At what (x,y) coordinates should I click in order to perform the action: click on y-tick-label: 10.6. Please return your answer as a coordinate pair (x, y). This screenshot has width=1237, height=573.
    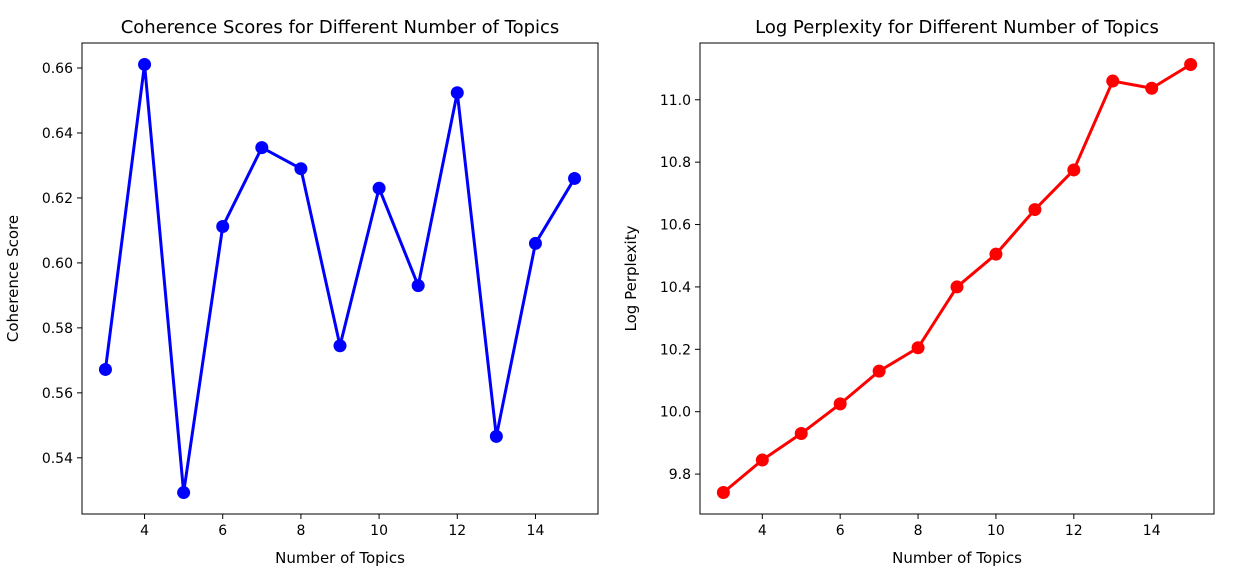
    Looking at the image, I should click on (675, 226).